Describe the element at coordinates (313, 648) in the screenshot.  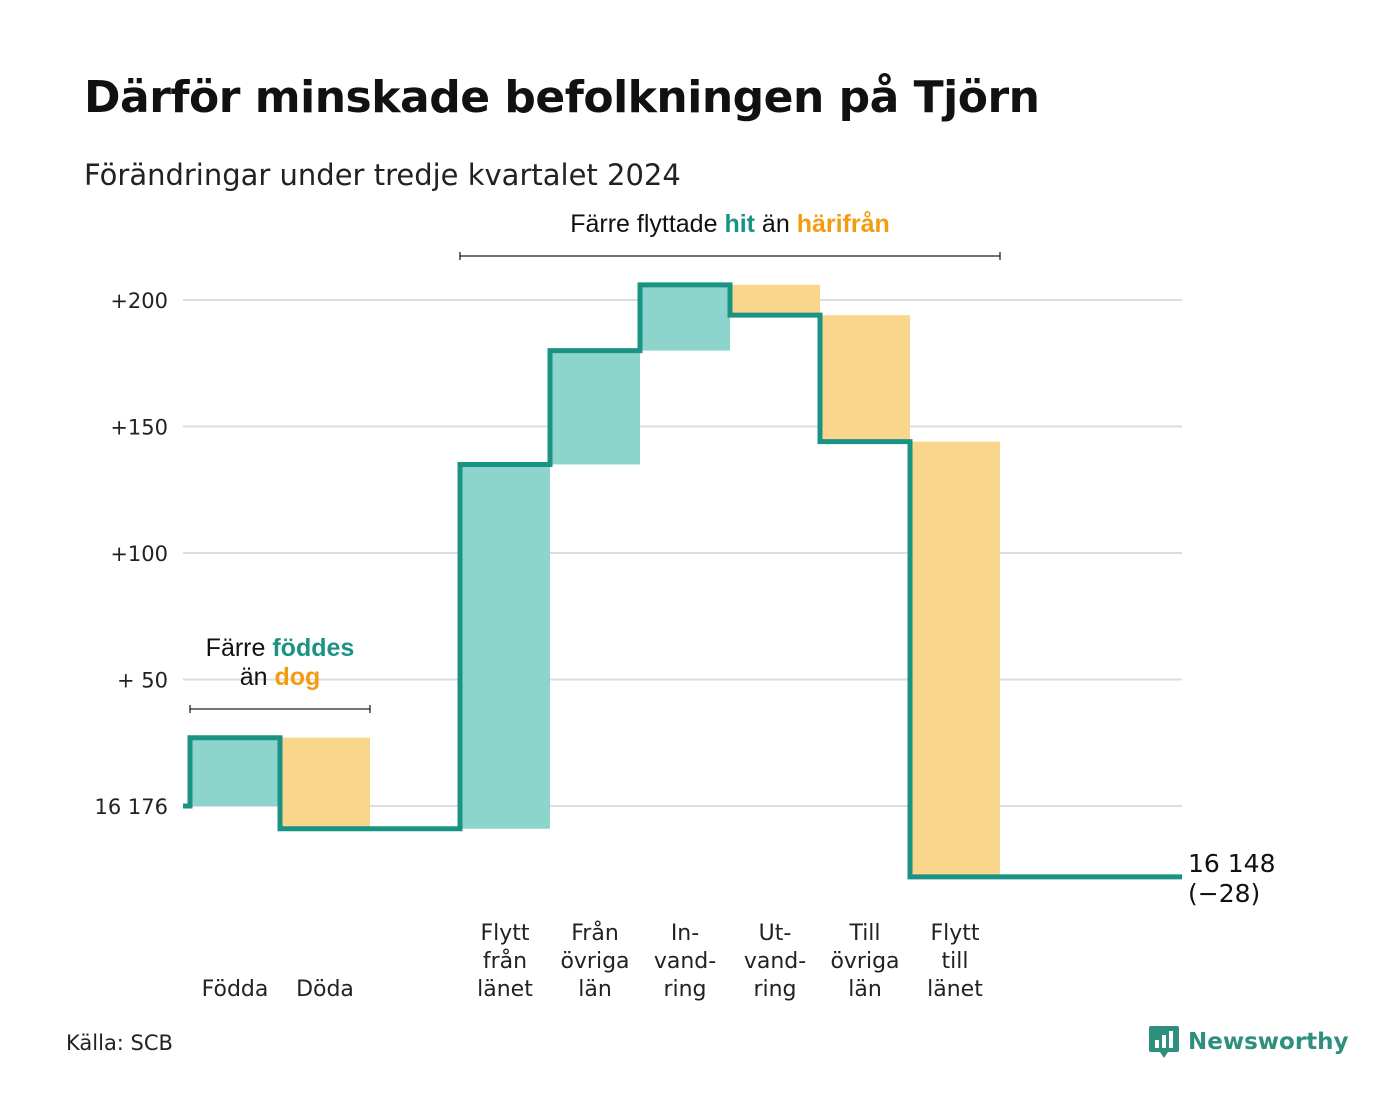
I see `annotation-0-part-0-1: föddes` at that location.